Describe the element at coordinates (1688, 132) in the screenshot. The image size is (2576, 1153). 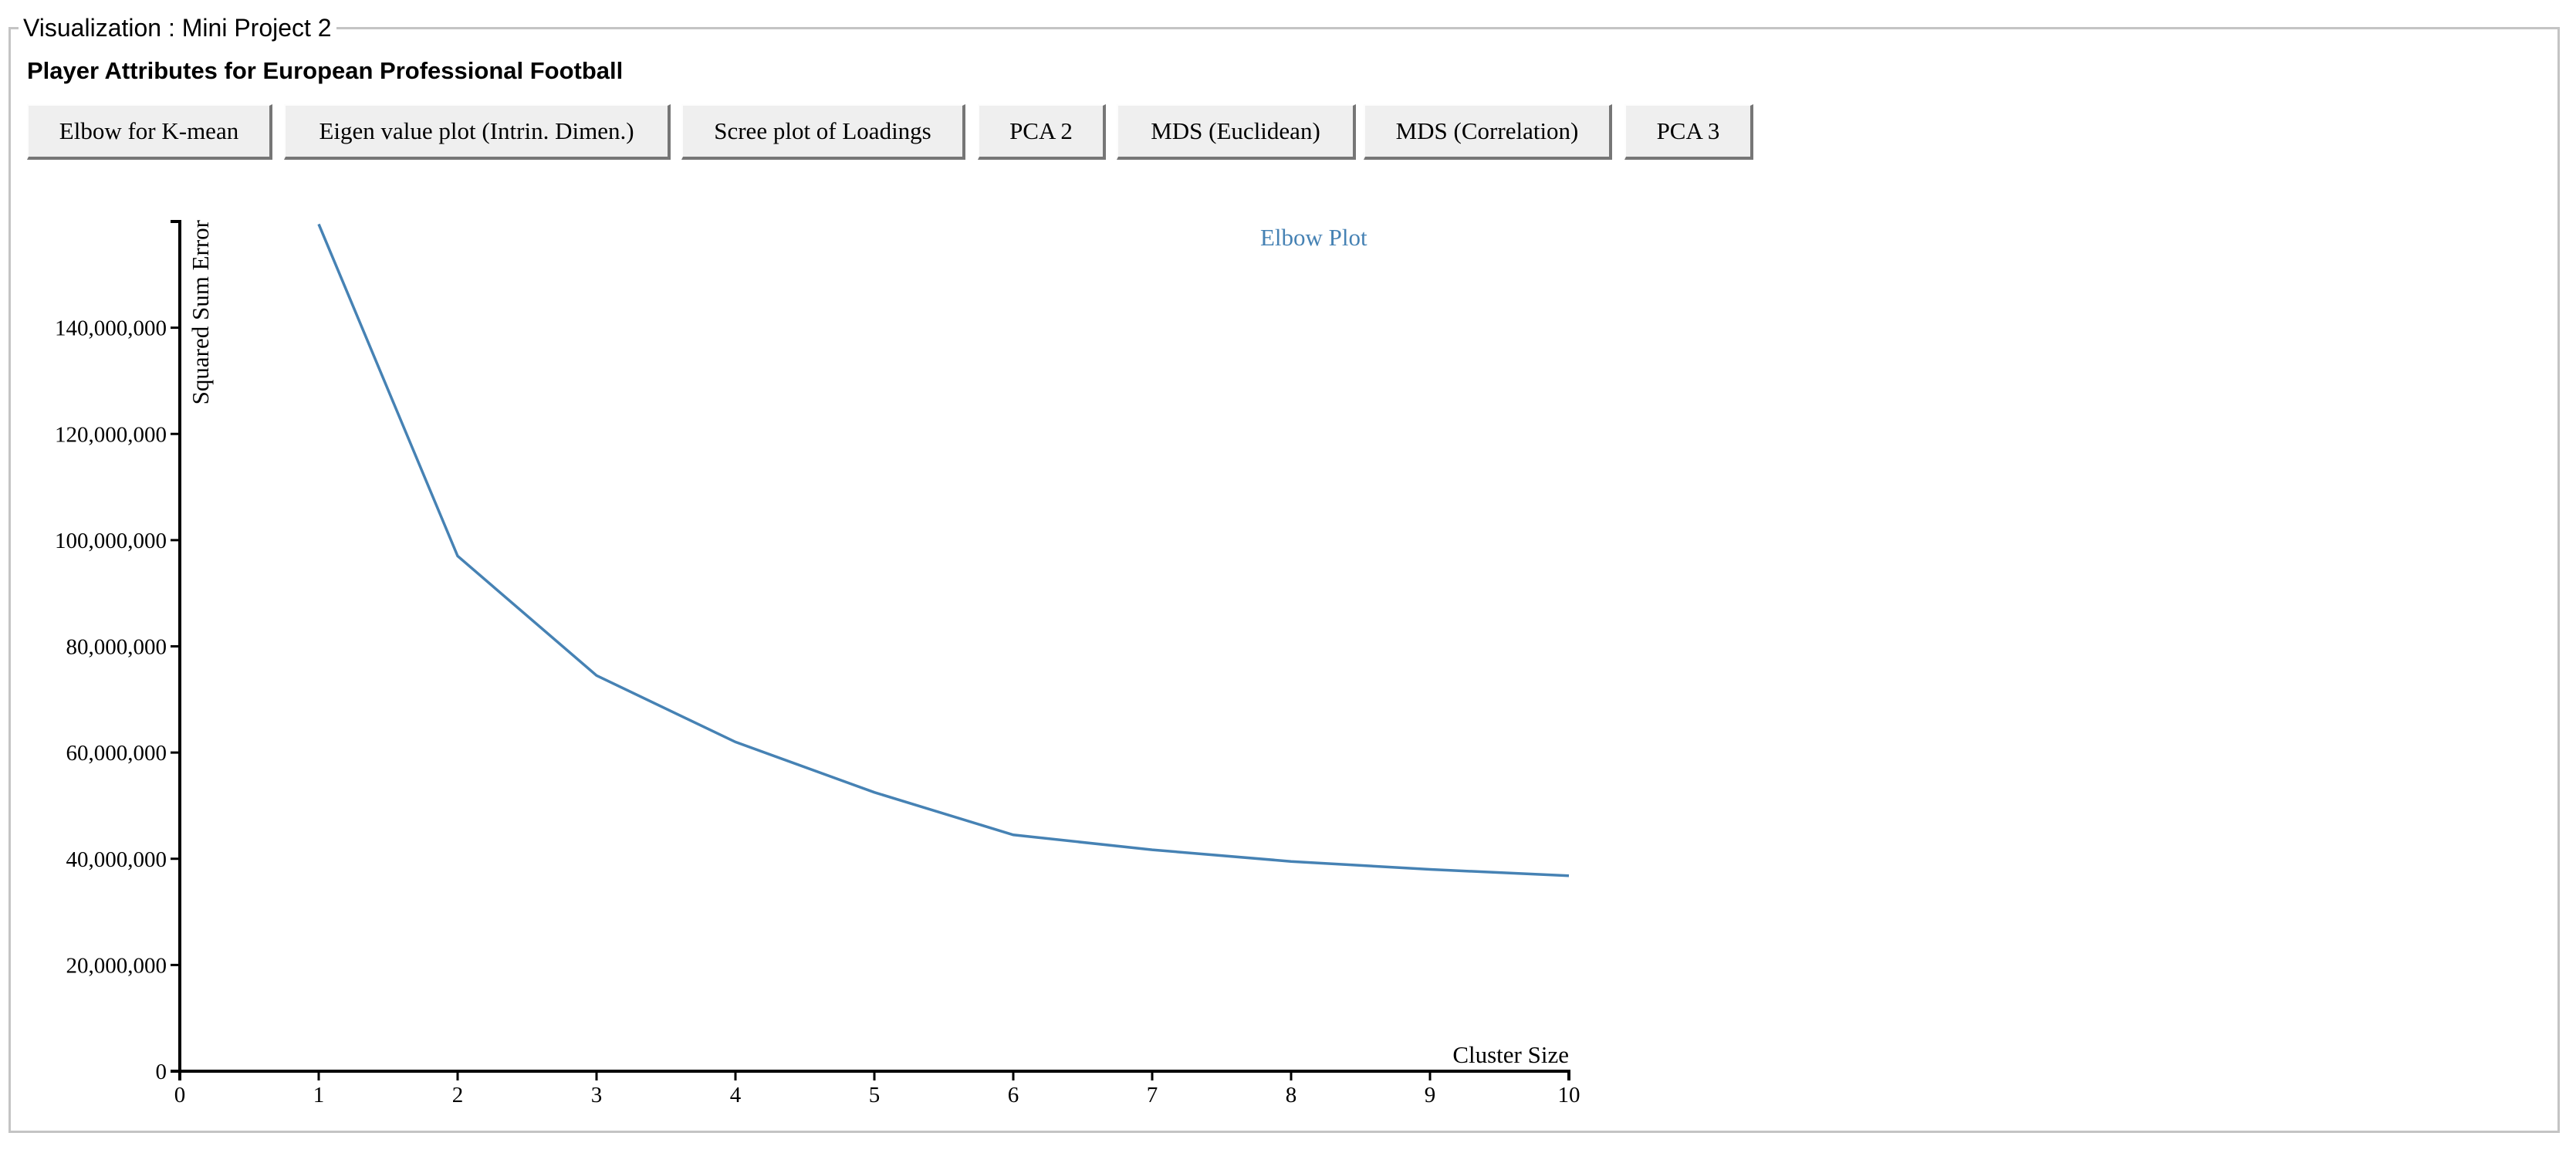
I see `pca3-button: PCA 3` at that location.